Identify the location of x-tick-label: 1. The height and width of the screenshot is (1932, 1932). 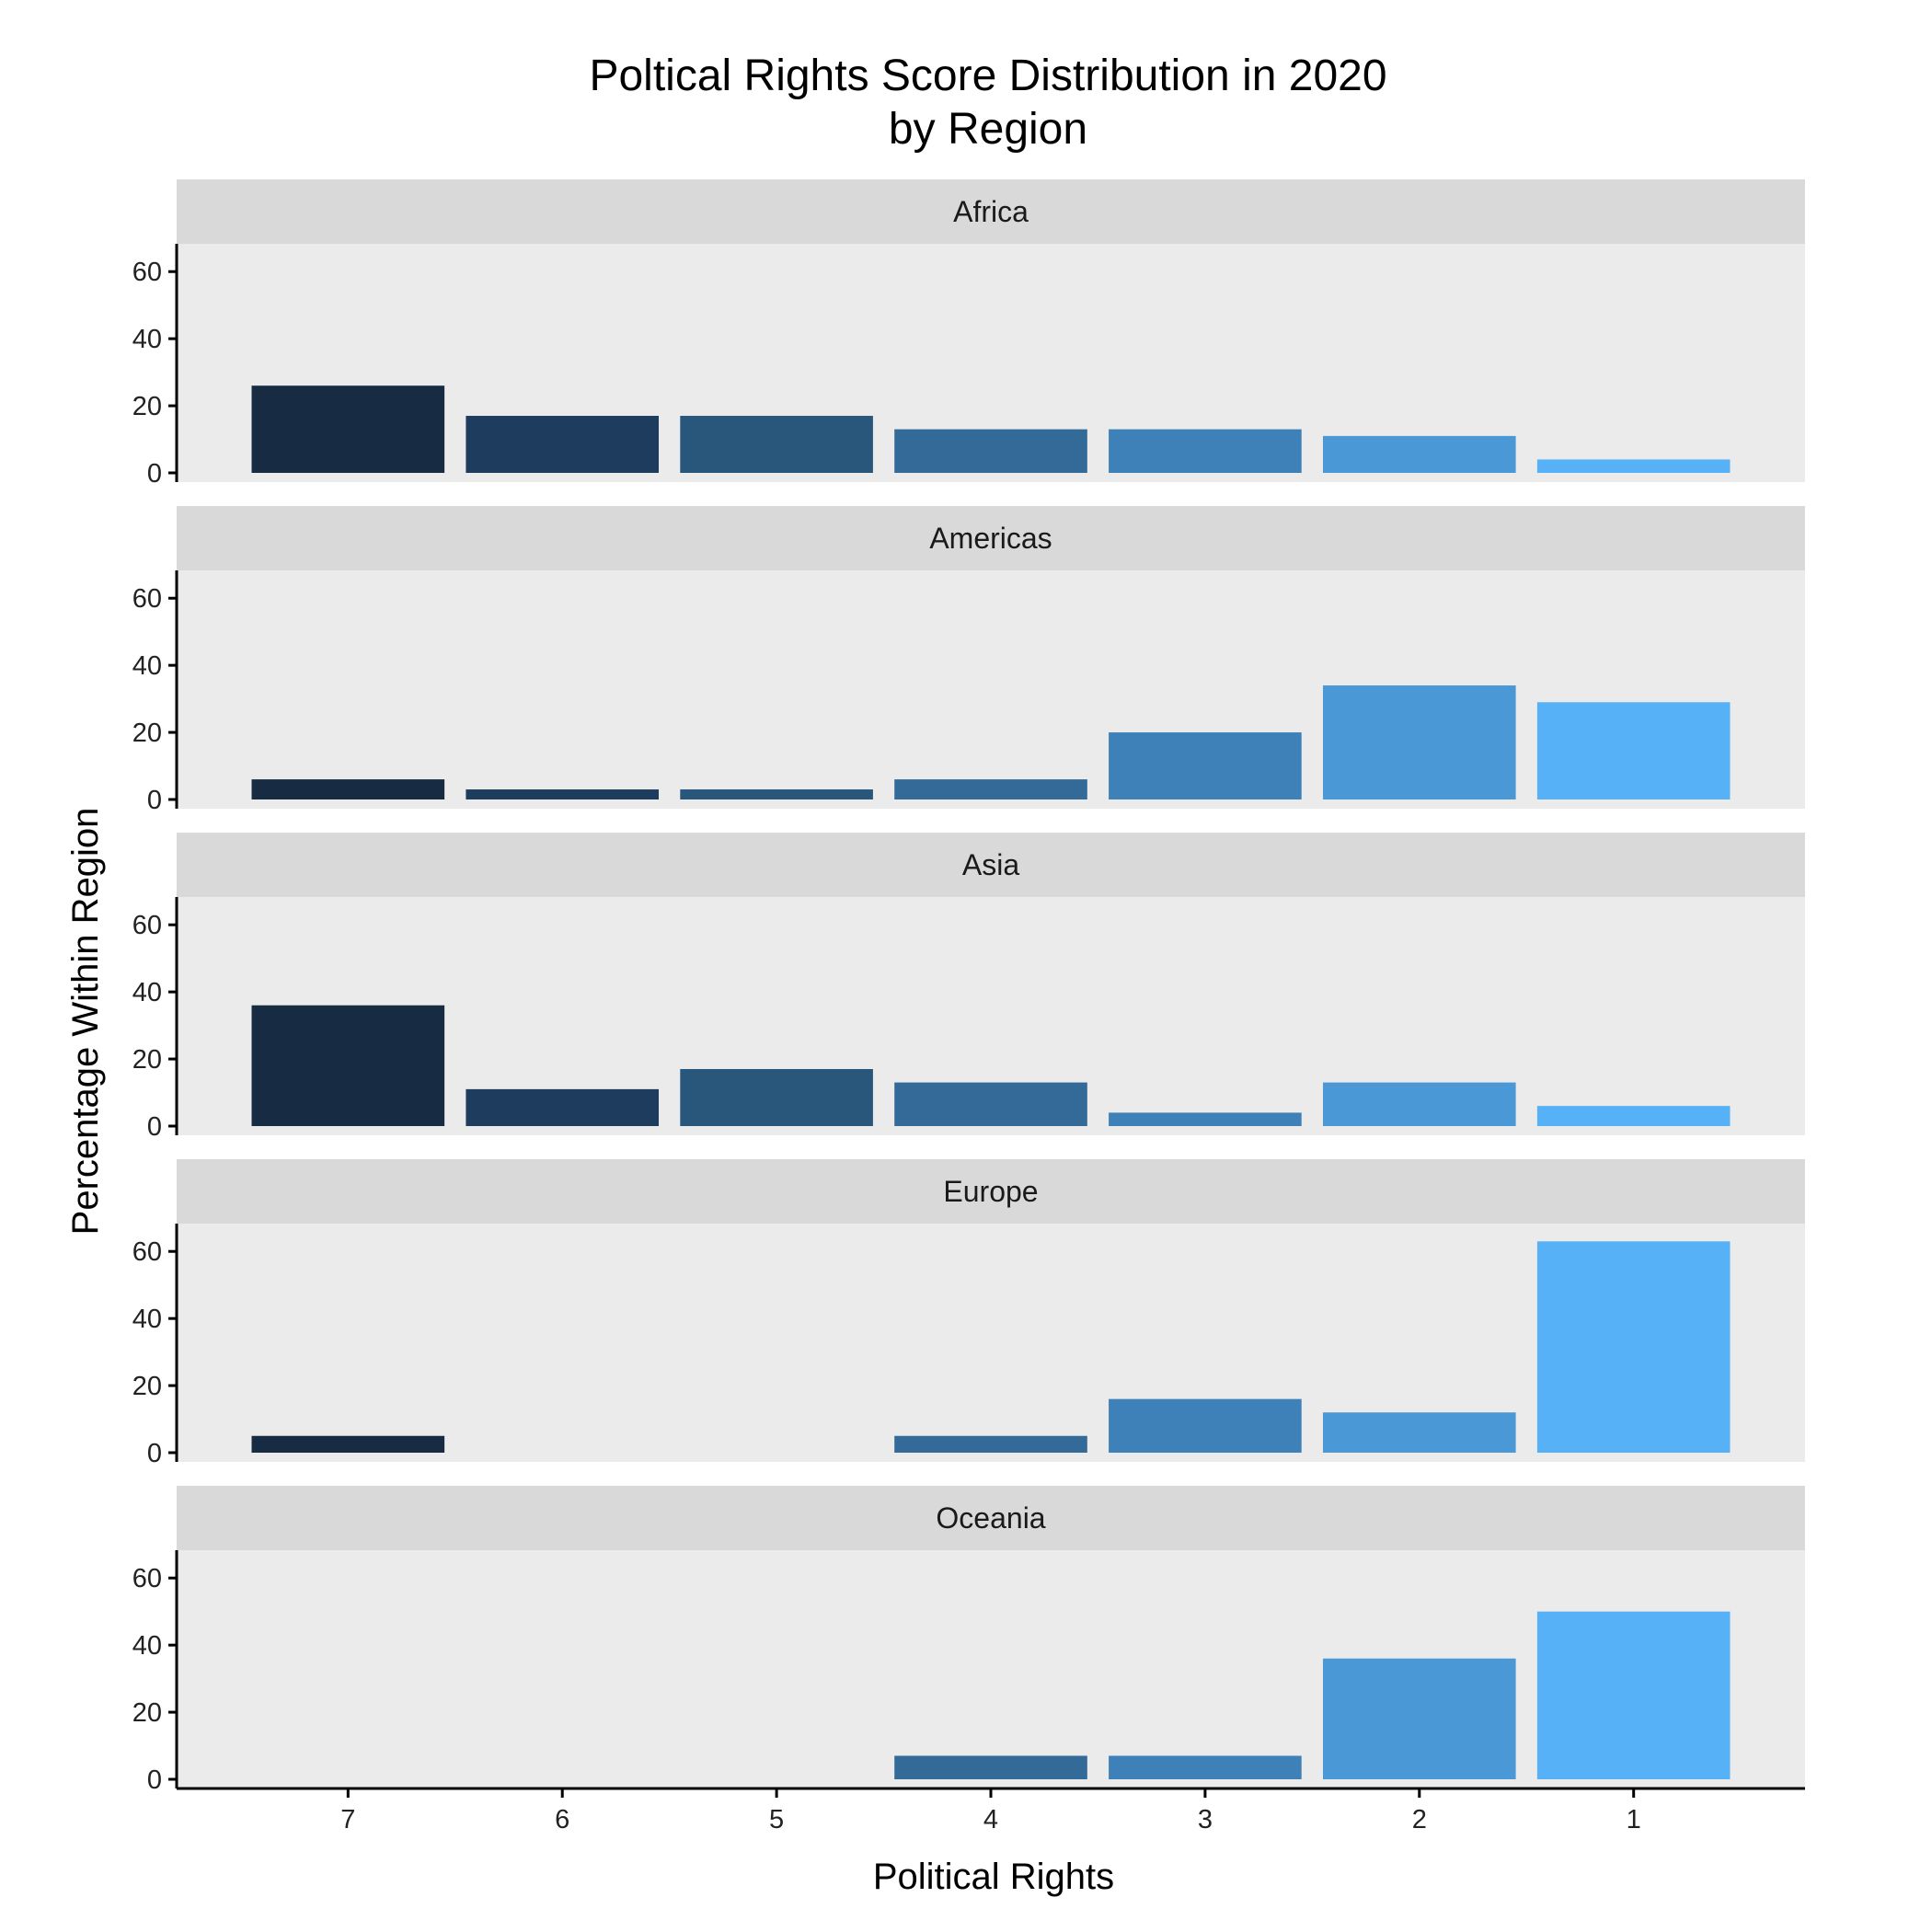
(1634, 1819).